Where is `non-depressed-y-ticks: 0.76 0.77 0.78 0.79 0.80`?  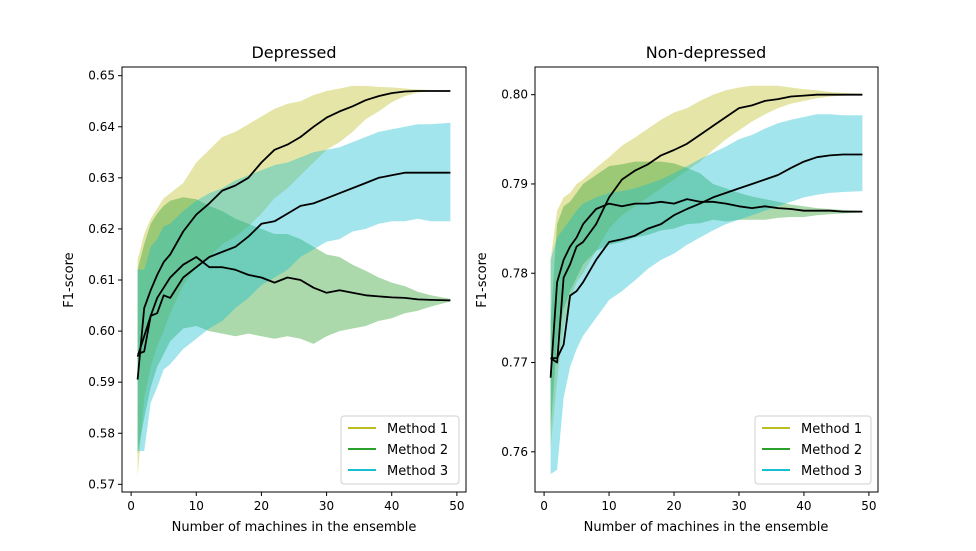
non-depressed-y-ticks: 0.76 0.77 0.78 0.79 0.80 is located at coordinates (518, 273).